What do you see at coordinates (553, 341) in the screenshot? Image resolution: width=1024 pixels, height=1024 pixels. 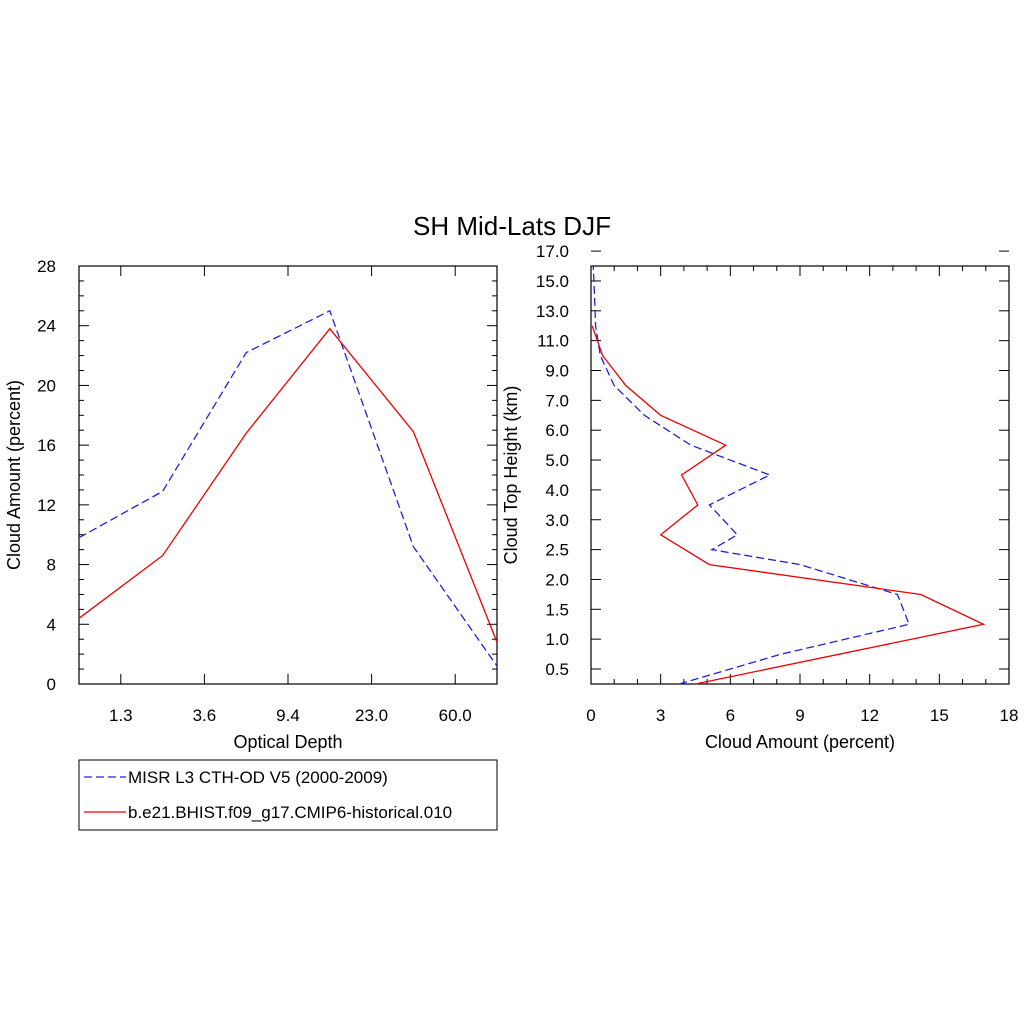 I see `right-y-tick-label: 11.0` at bounding box center [553, 341].